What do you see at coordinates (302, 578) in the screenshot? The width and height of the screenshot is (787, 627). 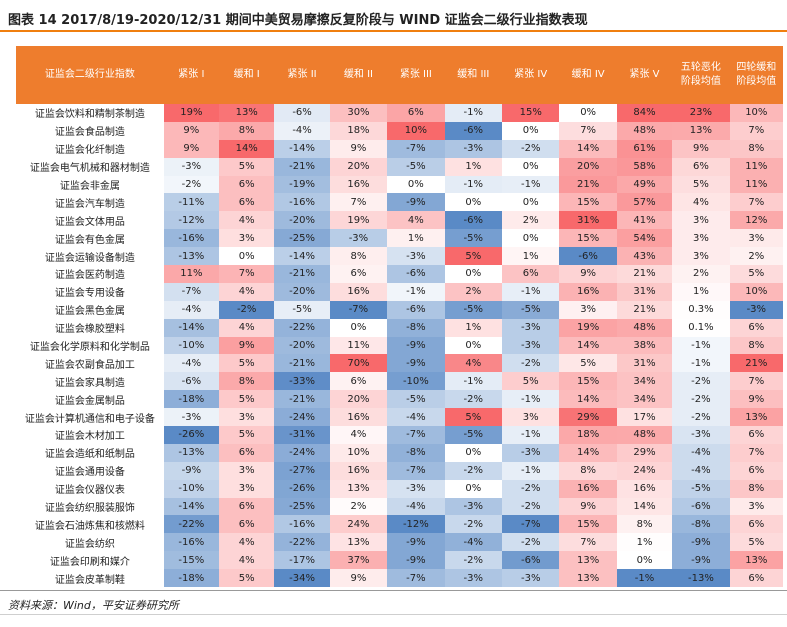 I see `value-cell: -34%` at bounding box center [302, 578].